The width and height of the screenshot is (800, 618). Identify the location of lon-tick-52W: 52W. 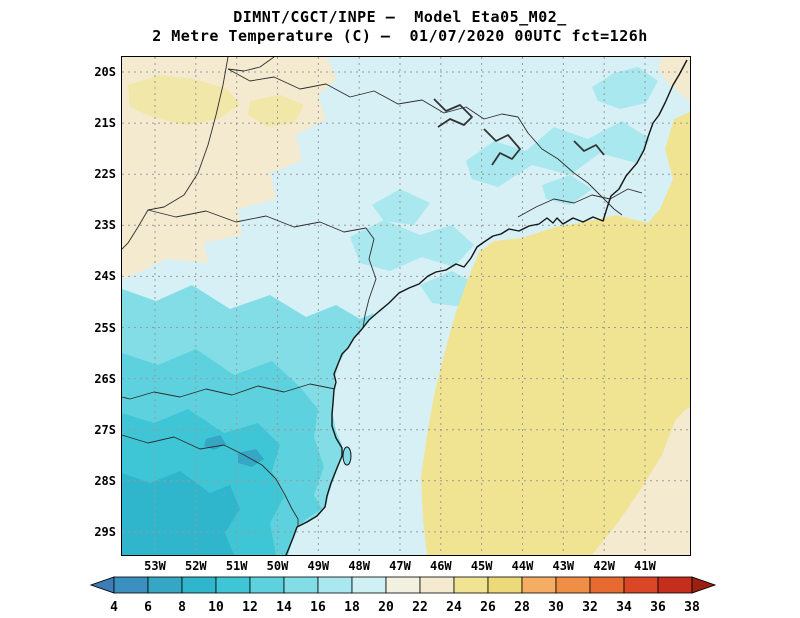
(195, 566).